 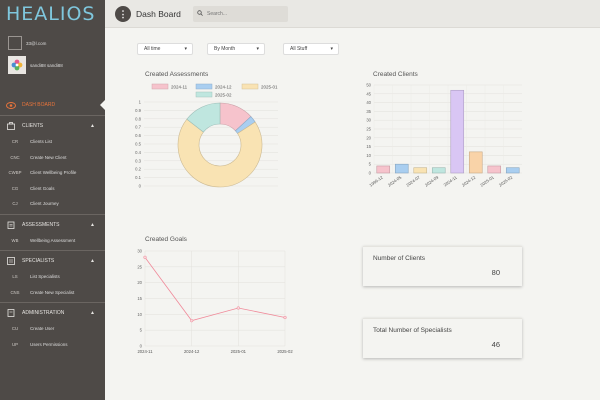 I want to click on item-abbr: CR, so click(x=15, y=142).